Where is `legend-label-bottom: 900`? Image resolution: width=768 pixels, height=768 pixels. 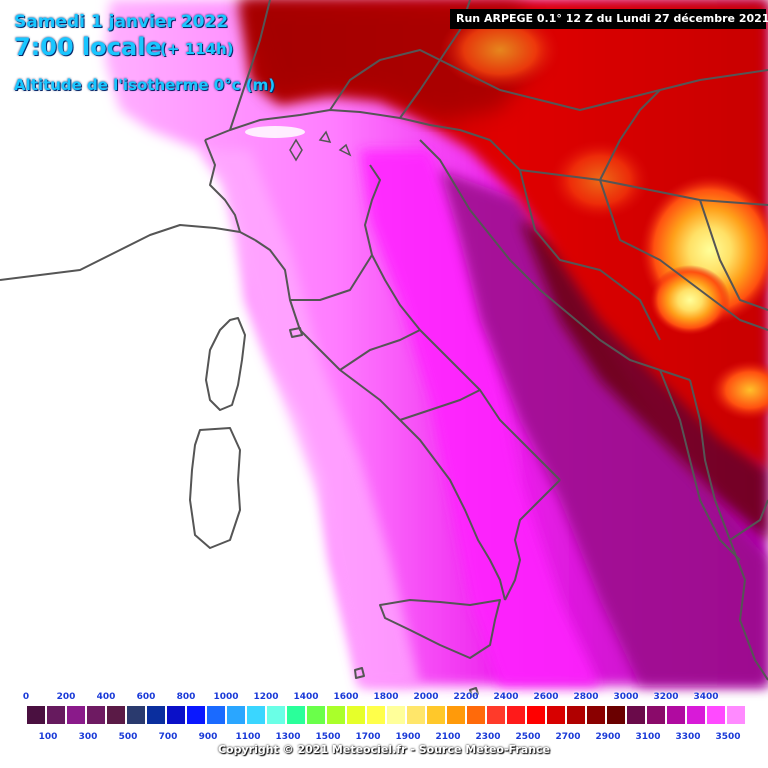
legend-label-bottom: 900 is located at coordinates (208, 737).